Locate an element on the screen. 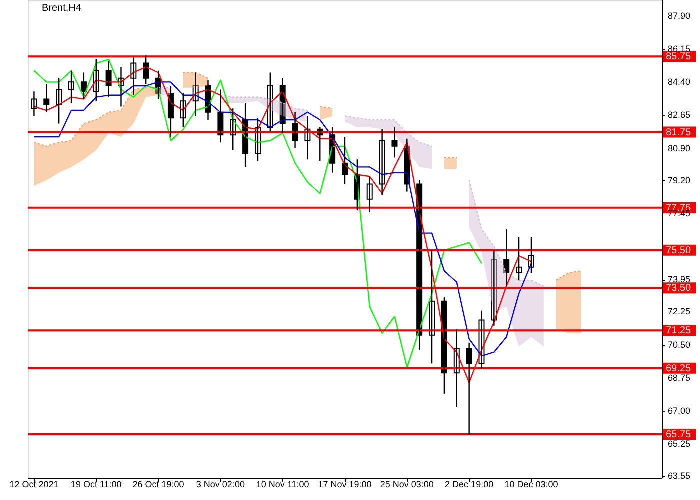 The image size is (700, 500). x-tick-label: 2 Dec 19:00 is located at coordinates (469, 485).